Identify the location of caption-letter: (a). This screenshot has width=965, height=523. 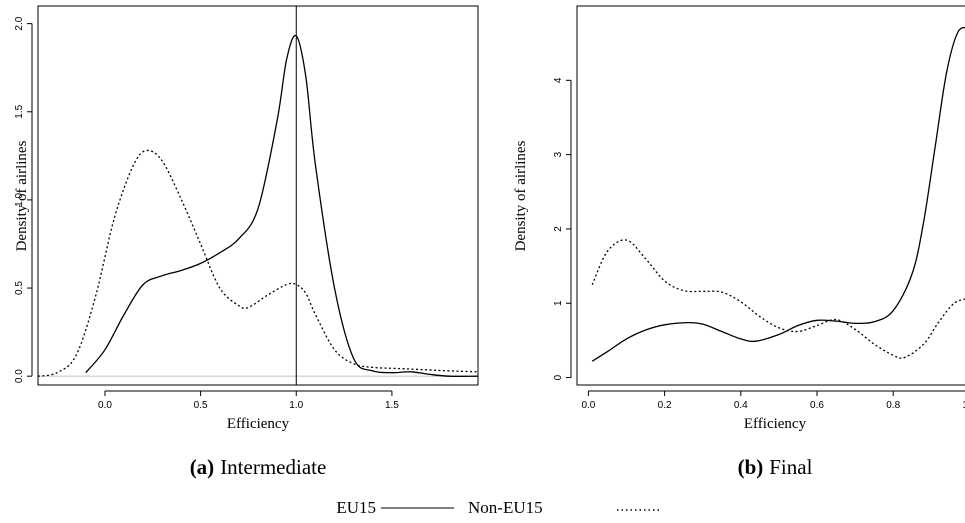
(202, 467).